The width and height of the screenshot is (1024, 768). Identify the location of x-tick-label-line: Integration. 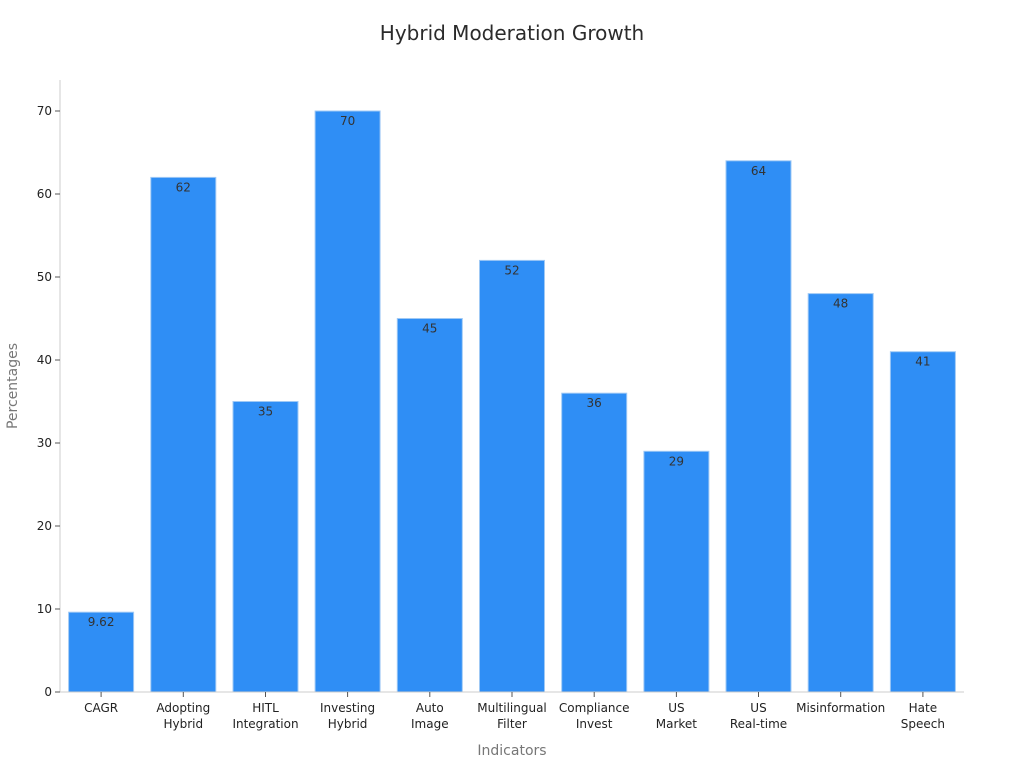
(265, 724).